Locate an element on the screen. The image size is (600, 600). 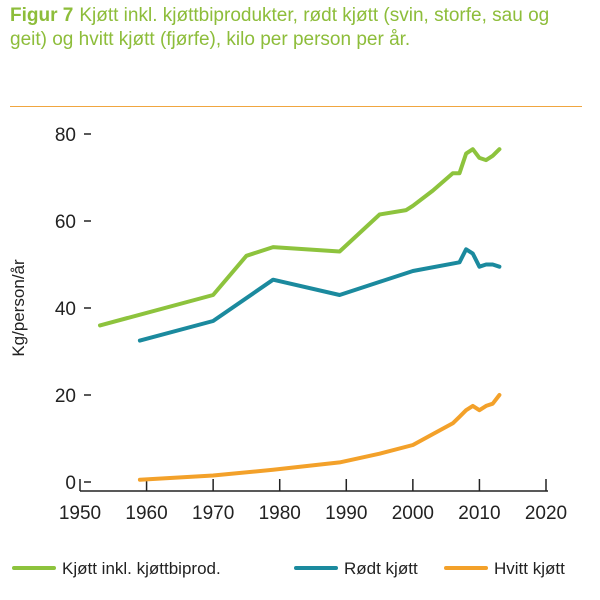
x-tick-label: 1950 is located at coordinates (80, 513).